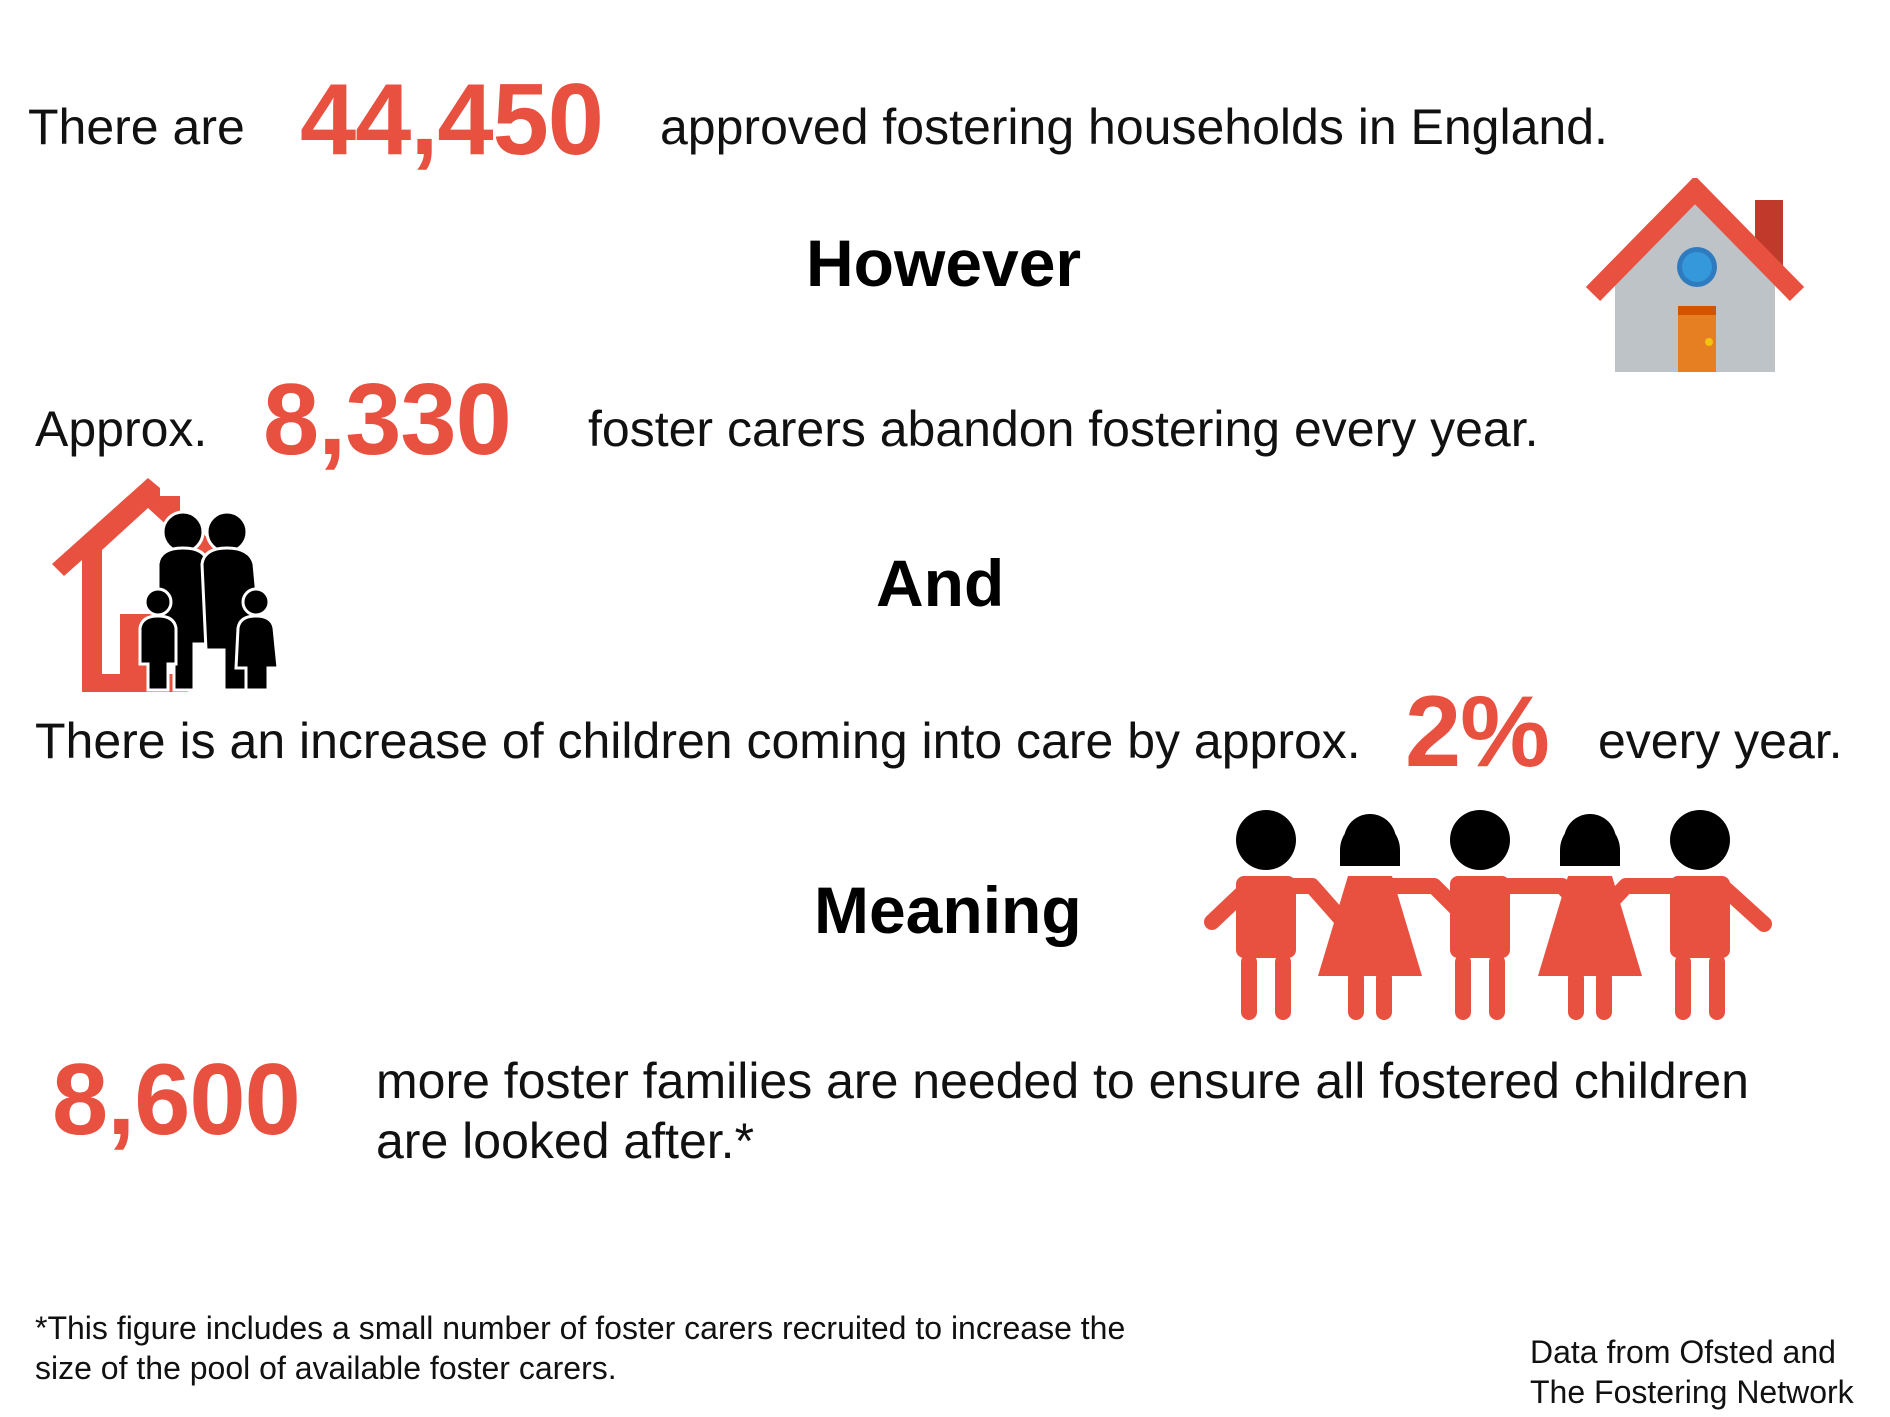 The width and height of the screenshot is (1890, 1417). I want to click on line1-prefix: There are, so click(136, 127).